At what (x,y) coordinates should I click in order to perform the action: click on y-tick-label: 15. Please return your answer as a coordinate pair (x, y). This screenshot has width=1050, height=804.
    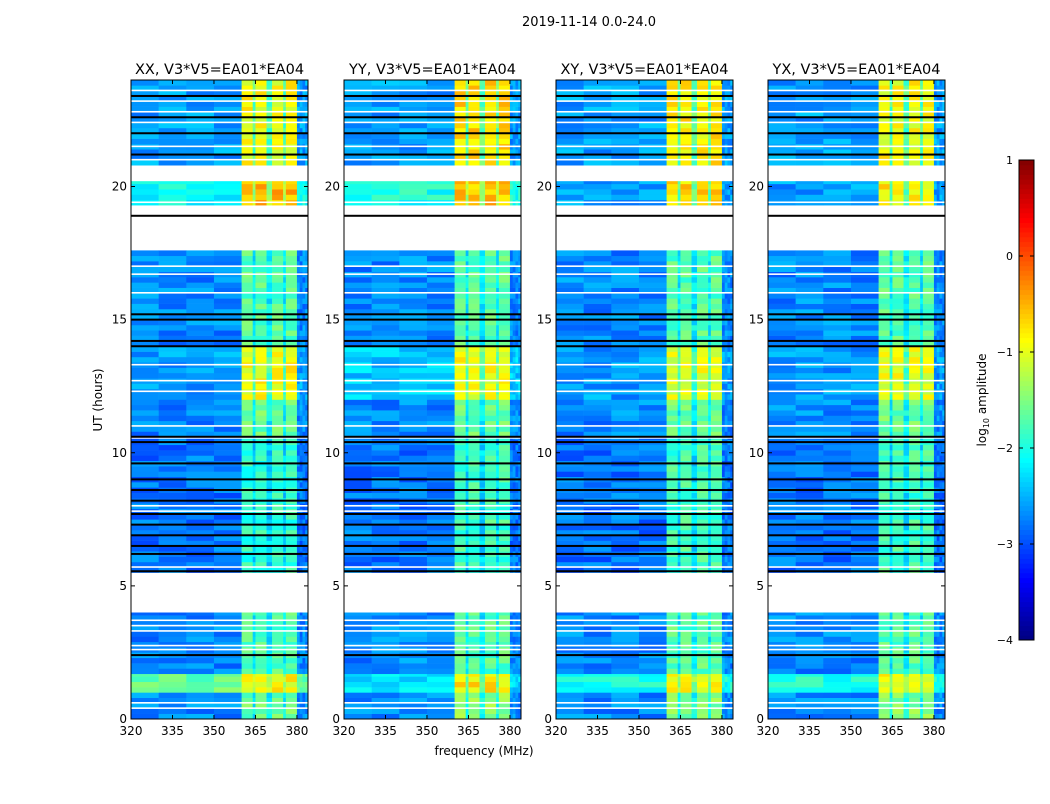
    Looking at the image, I should click on (544, 320).